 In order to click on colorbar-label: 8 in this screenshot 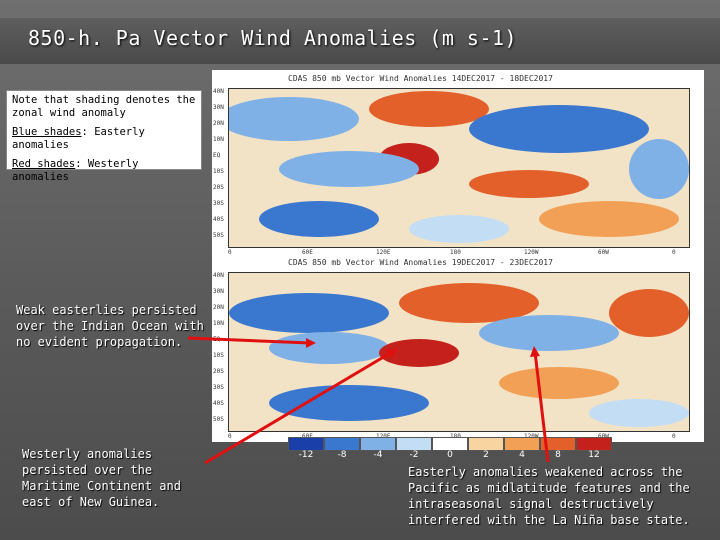, I will do `click(558, 455)`.